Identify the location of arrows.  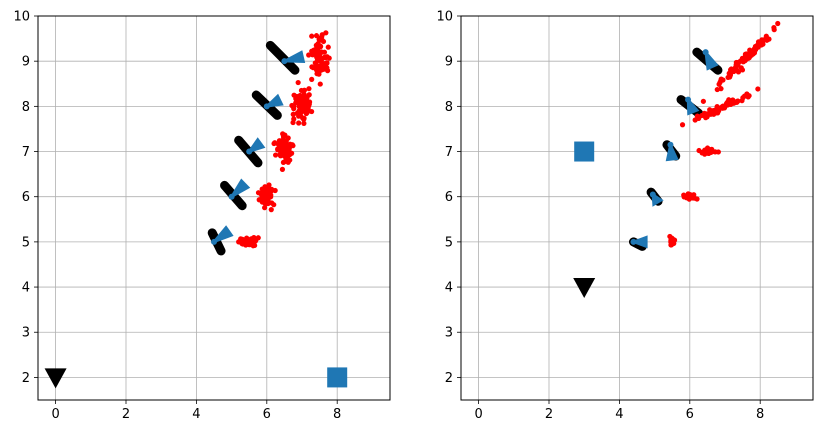
(258, 147).